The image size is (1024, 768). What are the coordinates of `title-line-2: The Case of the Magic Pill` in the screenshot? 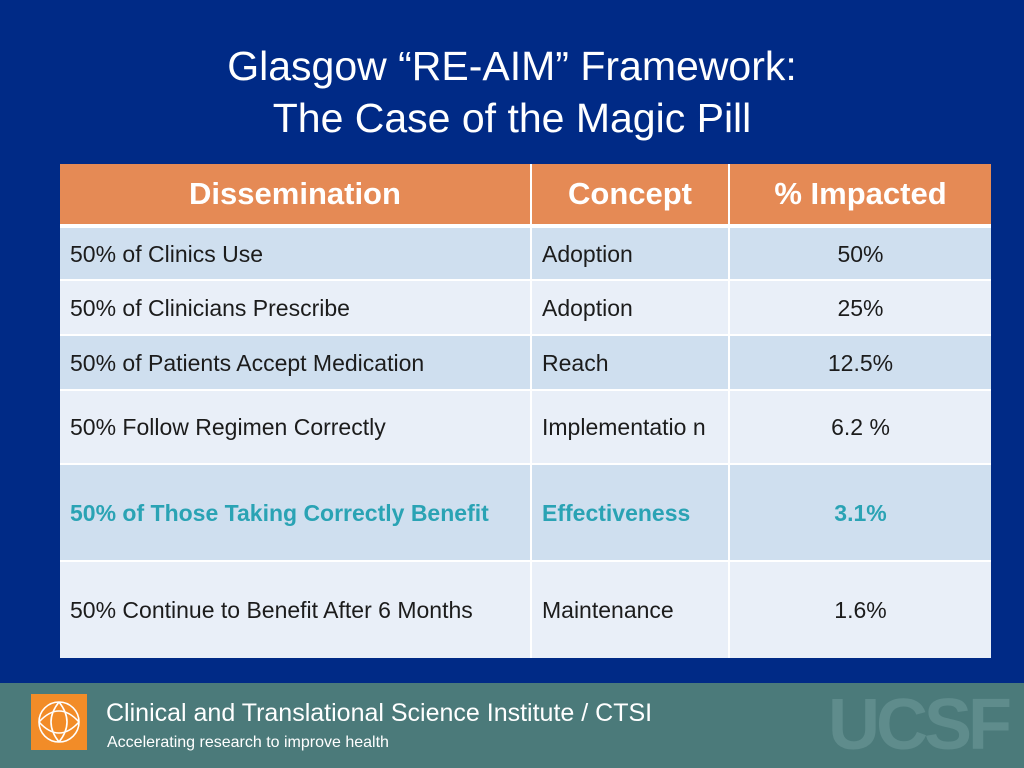 It's located at (512, 118).